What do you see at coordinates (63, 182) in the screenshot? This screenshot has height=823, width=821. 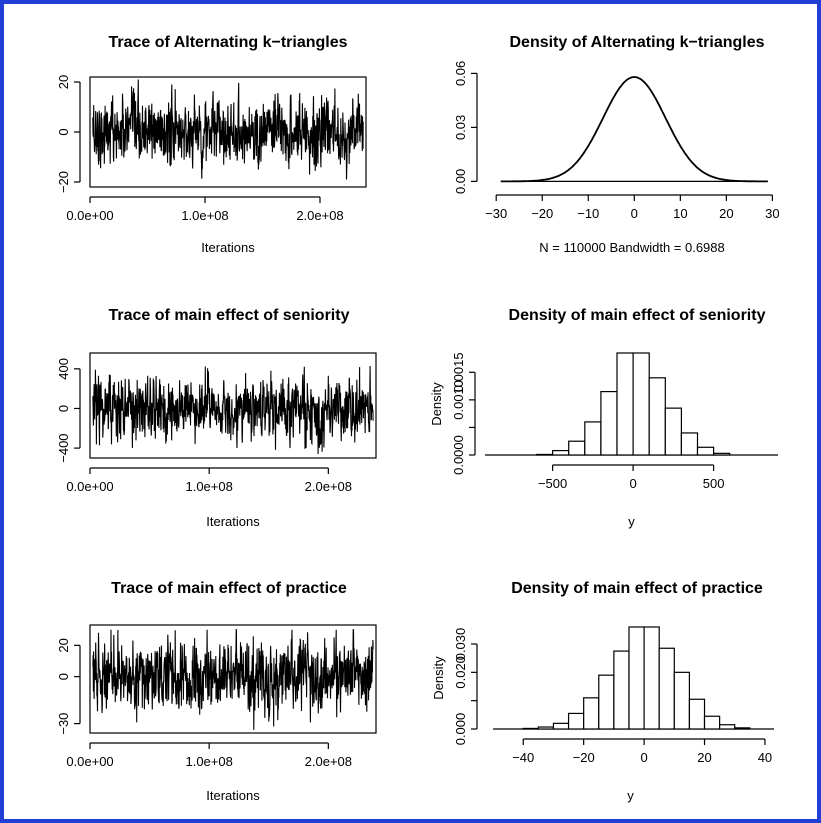 I see `y-tick-label: −20` at bounding box center [63, 182].